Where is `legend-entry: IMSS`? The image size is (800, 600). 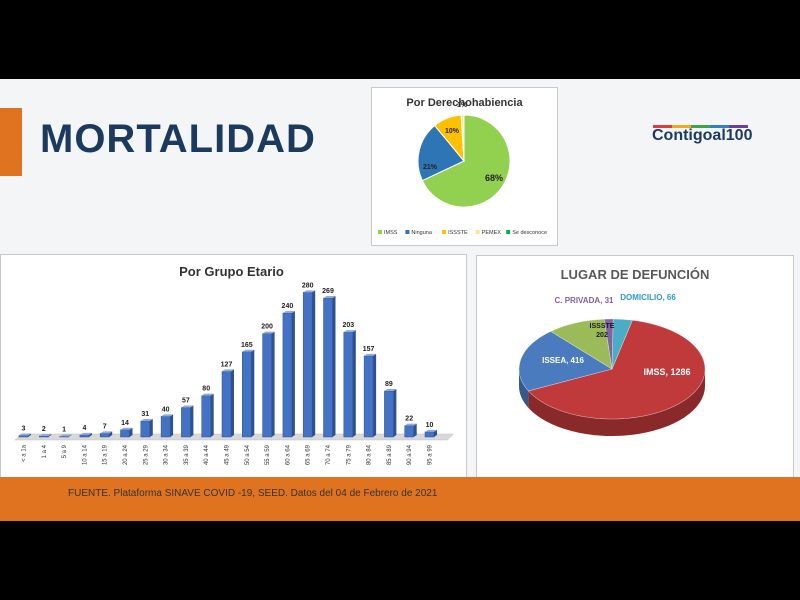
legend-entry: IMSS is located at coordinates (391, 233).